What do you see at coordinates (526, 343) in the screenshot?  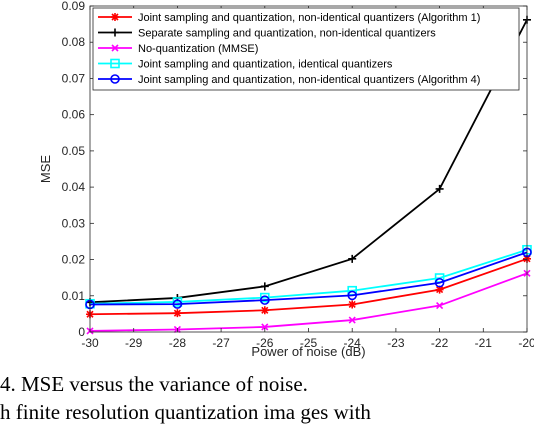 I see `x-tick-label: -20` at bounding box center [526, 343].